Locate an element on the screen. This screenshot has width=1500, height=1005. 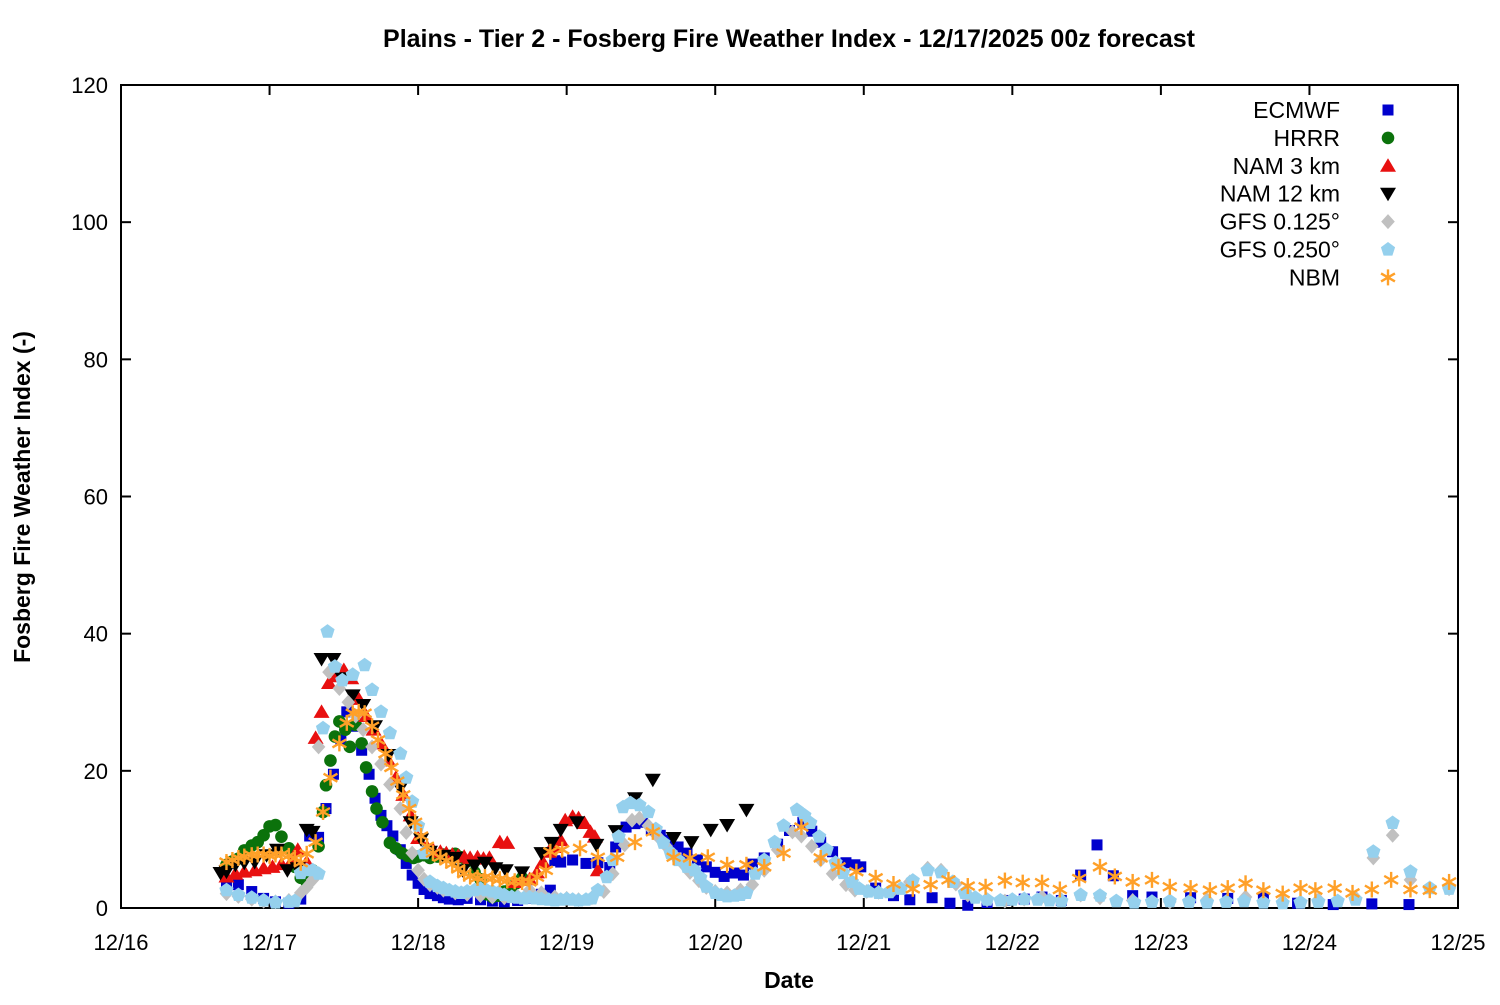
legend-item-nam-3-km: NAM 3 km is located at coordinates (1314, 166).